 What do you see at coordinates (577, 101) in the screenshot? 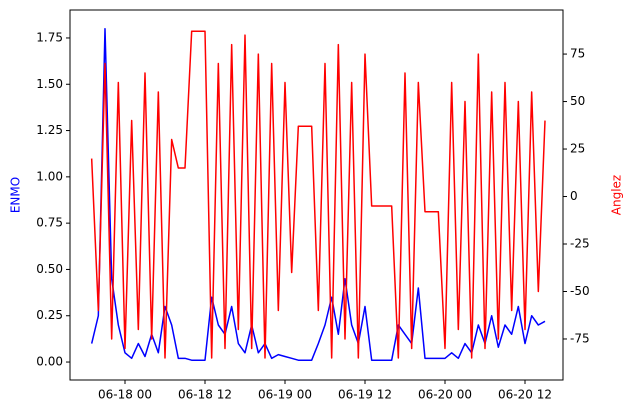
I see `y2-tick-label: 50` at bounding box center [577, 101].